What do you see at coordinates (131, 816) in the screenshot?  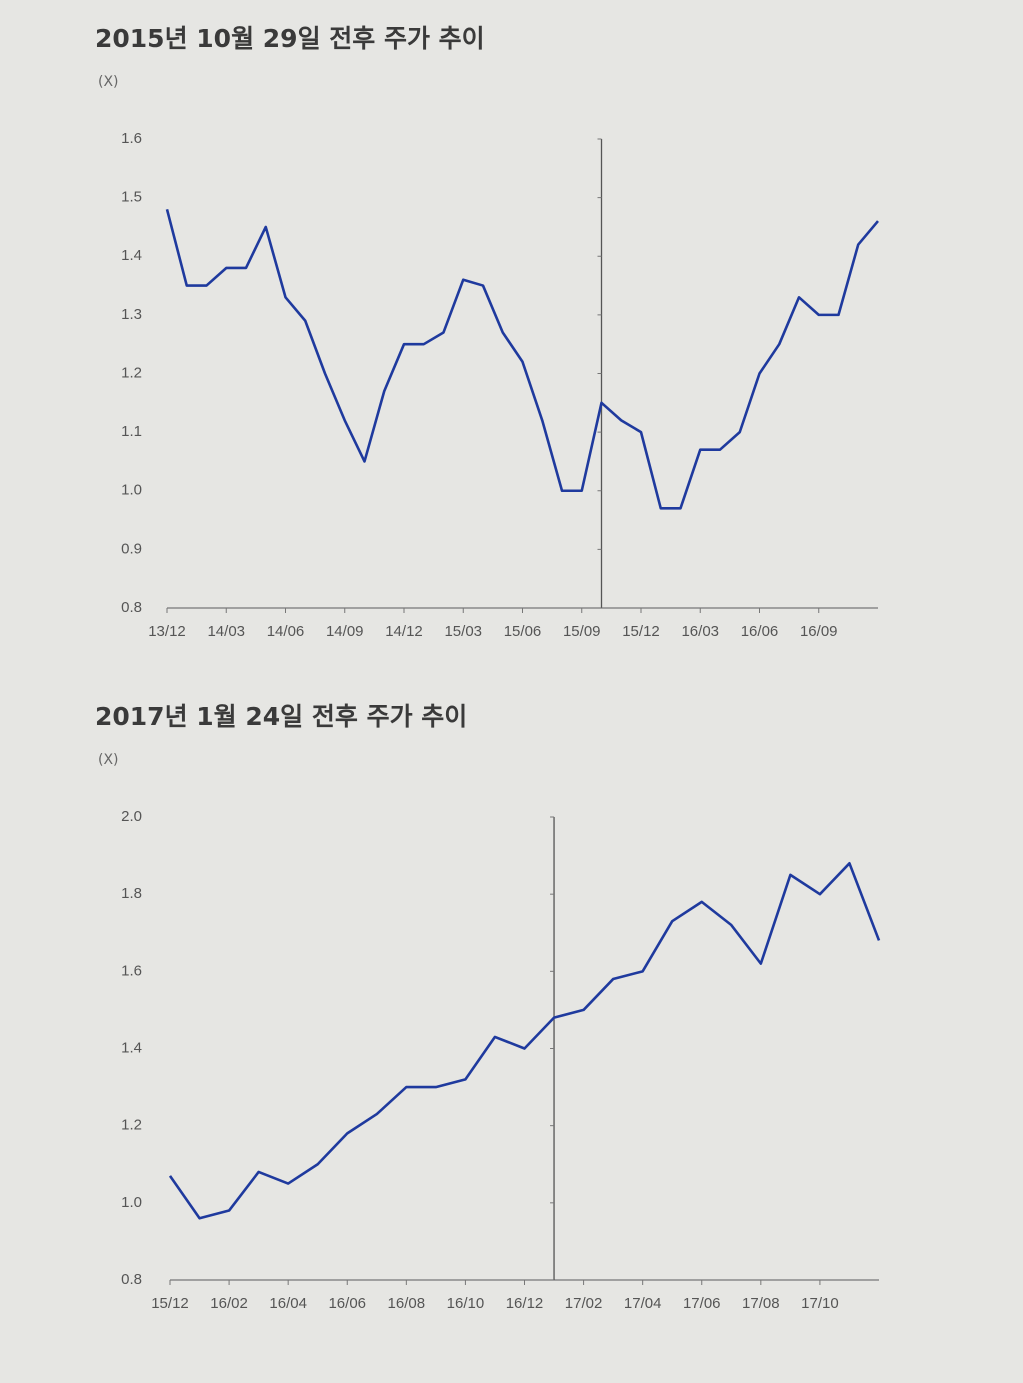 I see `y-tick-label: 2.0` at bounding box center [131, 816].